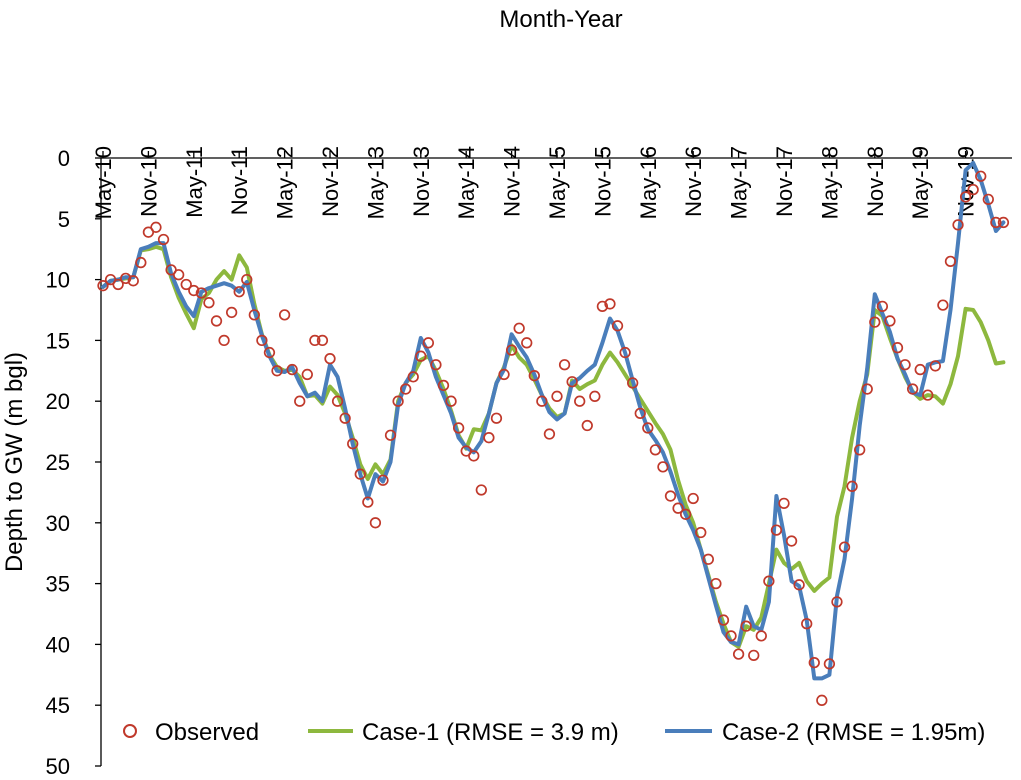 Image resolution: width=1021 pixels, height=780 pixels. Describe the element at coordinates (194, 182) in the screenshot. I see `x-tick-label: May-11` at that location.